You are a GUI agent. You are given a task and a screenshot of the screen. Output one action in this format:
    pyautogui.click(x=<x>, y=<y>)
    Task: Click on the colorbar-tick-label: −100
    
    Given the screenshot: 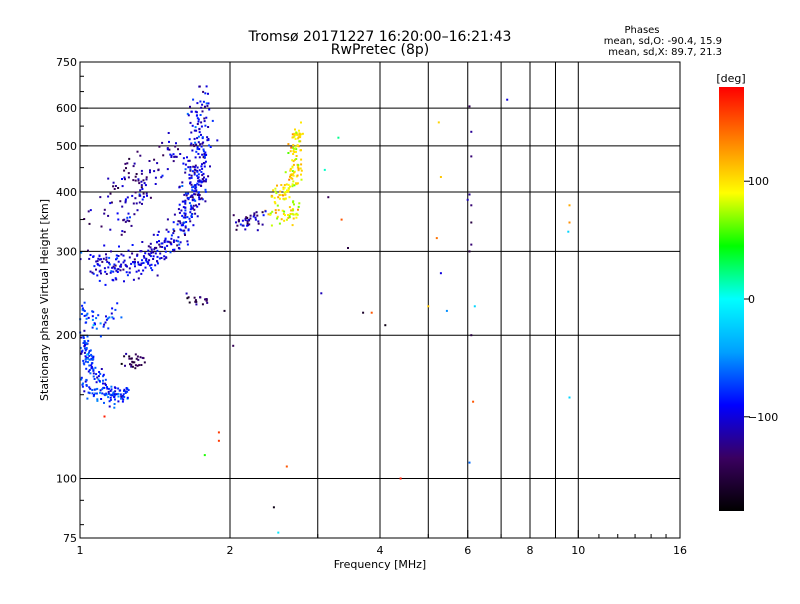 What is the action you would take?
    pyautogui.click(x=763, y=417)
    